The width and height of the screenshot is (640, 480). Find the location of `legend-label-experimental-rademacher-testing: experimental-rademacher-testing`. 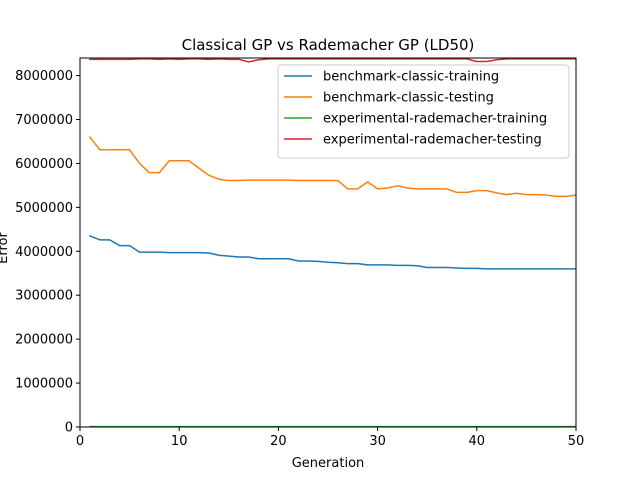

legend-label-experimental-rademacher-testing: experimental-rademacher-testing is located at coordinates (432, 140).